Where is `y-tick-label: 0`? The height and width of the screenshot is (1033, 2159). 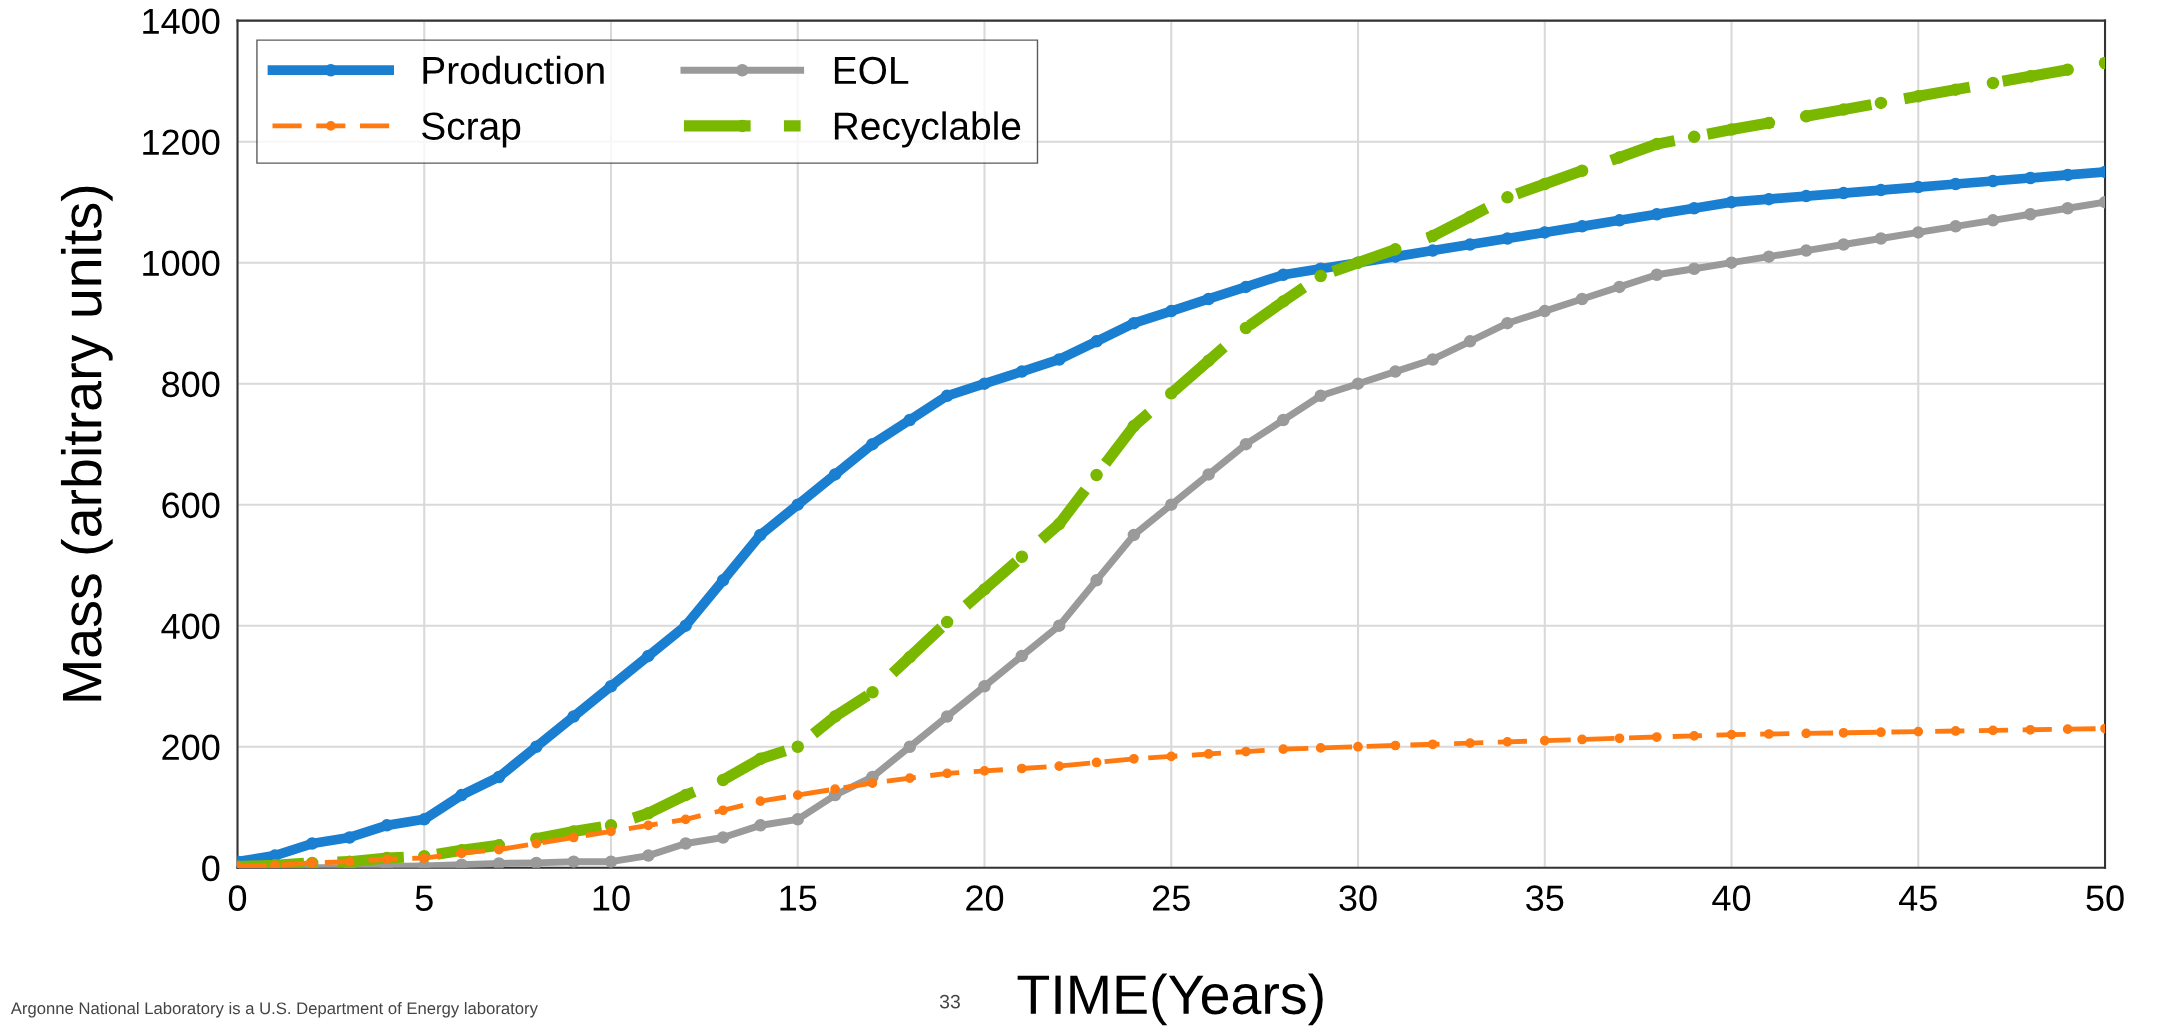
y-tick-label: 0 is located at coordinates (211, 868).